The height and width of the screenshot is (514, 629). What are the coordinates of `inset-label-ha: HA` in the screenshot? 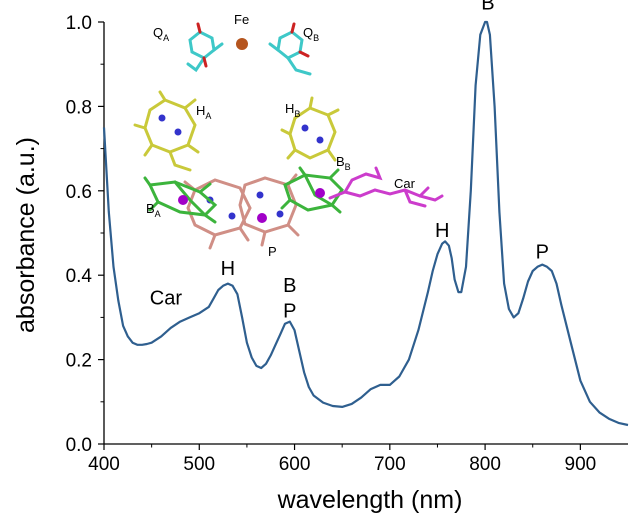 It's located at (203, 112).